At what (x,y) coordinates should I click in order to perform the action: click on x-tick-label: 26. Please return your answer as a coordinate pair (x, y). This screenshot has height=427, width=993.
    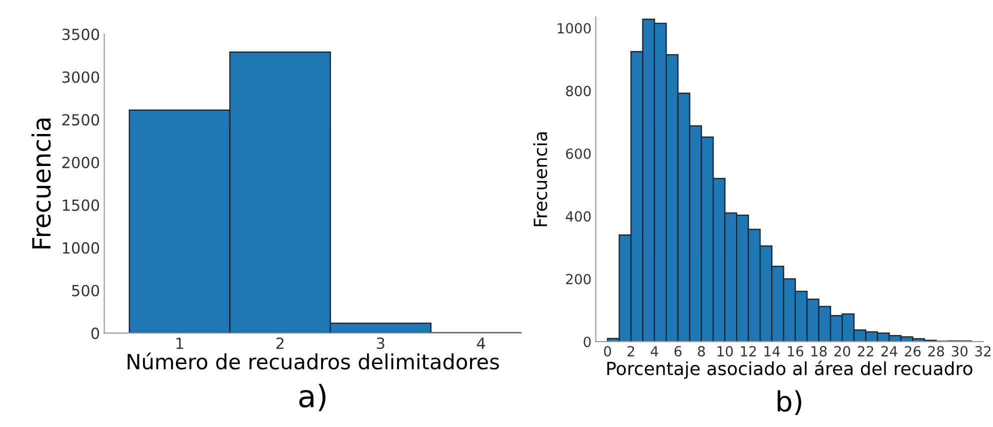
    Looking at the image, I should click on (912, 351).